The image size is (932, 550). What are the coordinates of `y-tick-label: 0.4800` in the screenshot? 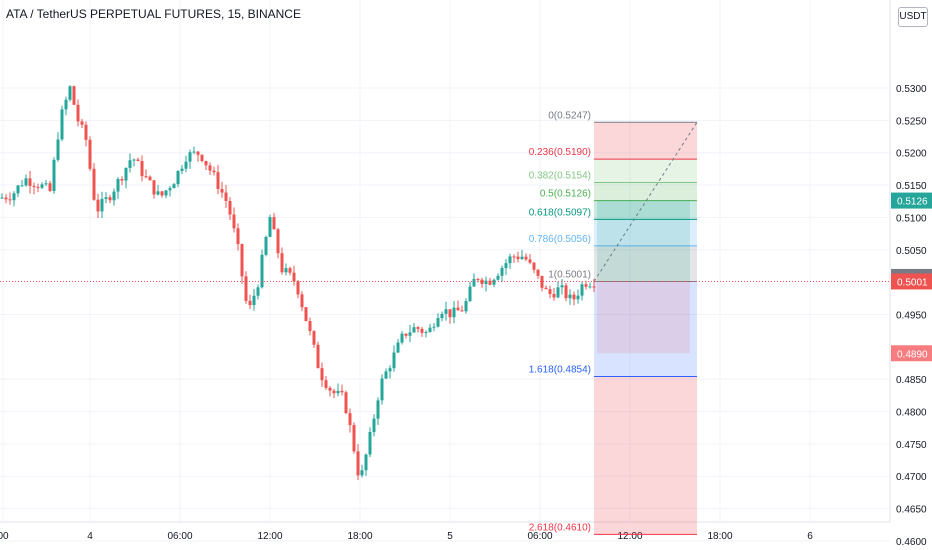 It's located at (911, 413).